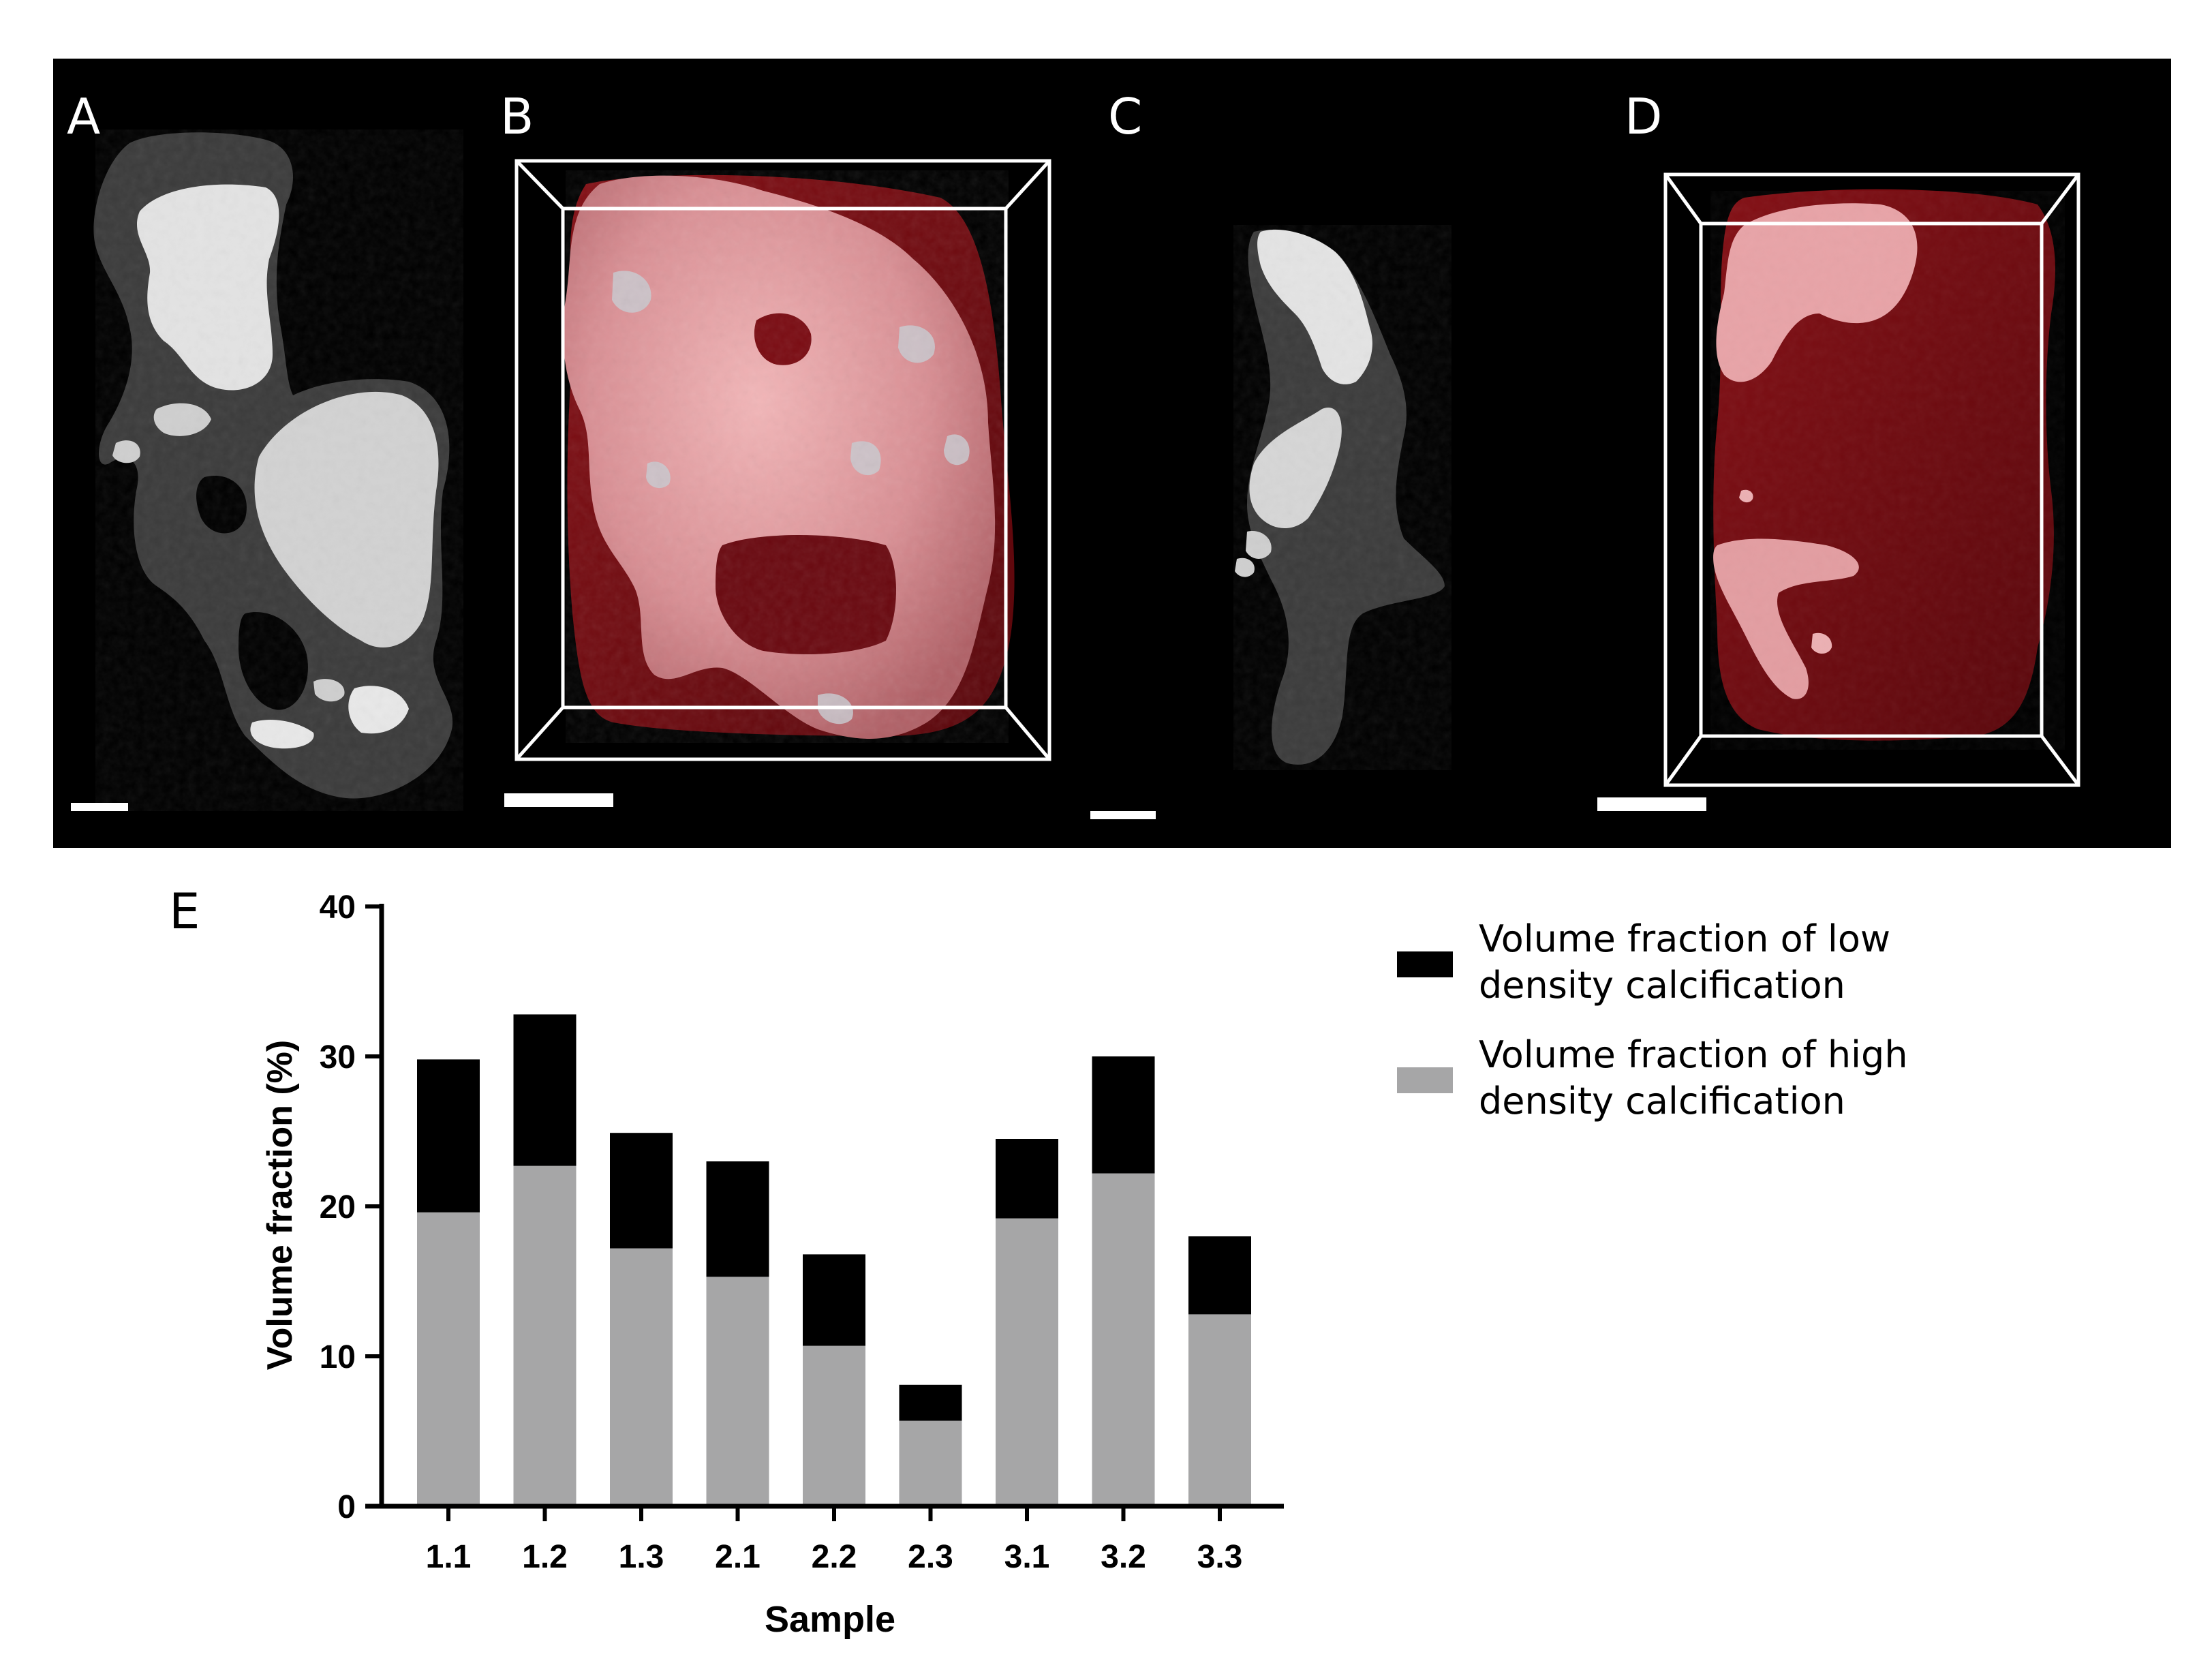  Describe the element at coordinates (1027, 1557) in the screenshot. I see `x-tick-label-3.1: 3.1` at that location.